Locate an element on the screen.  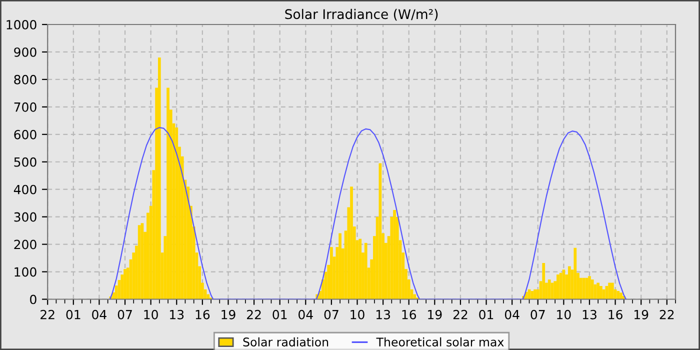
y-tick-label: 0 is located at coordinates (33, 299).